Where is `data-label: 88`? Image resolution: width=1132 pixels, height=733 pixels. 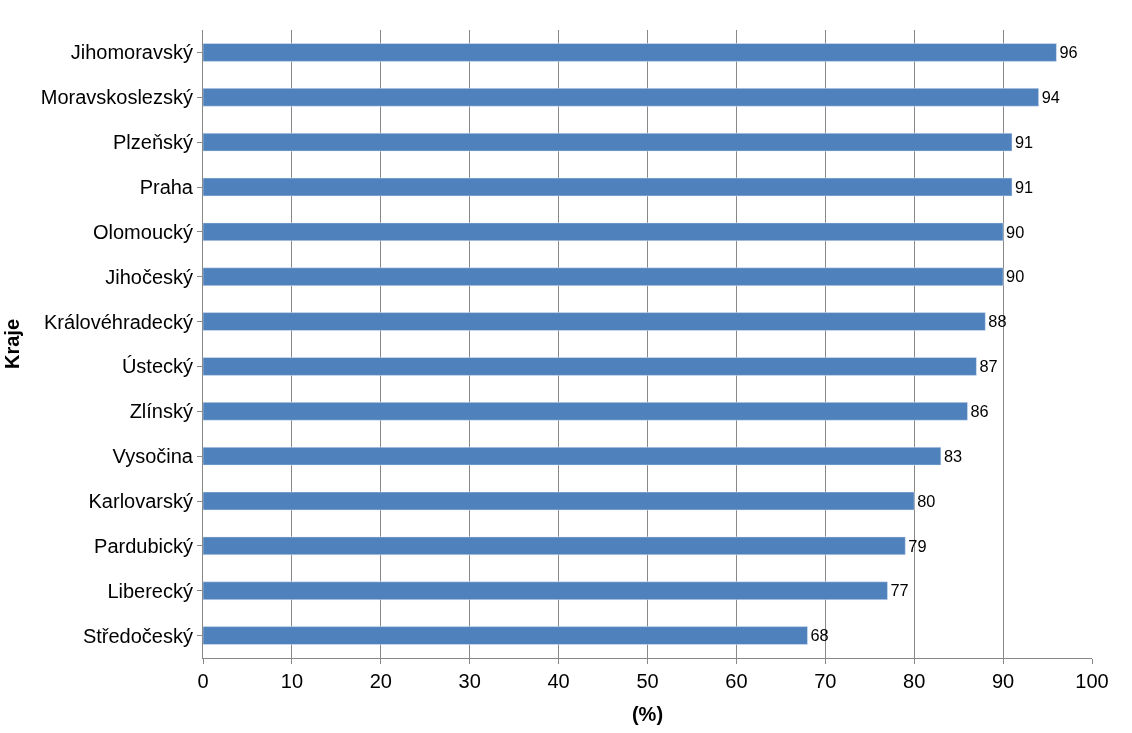
data-label: 88 is located at coordinates (997, 321).